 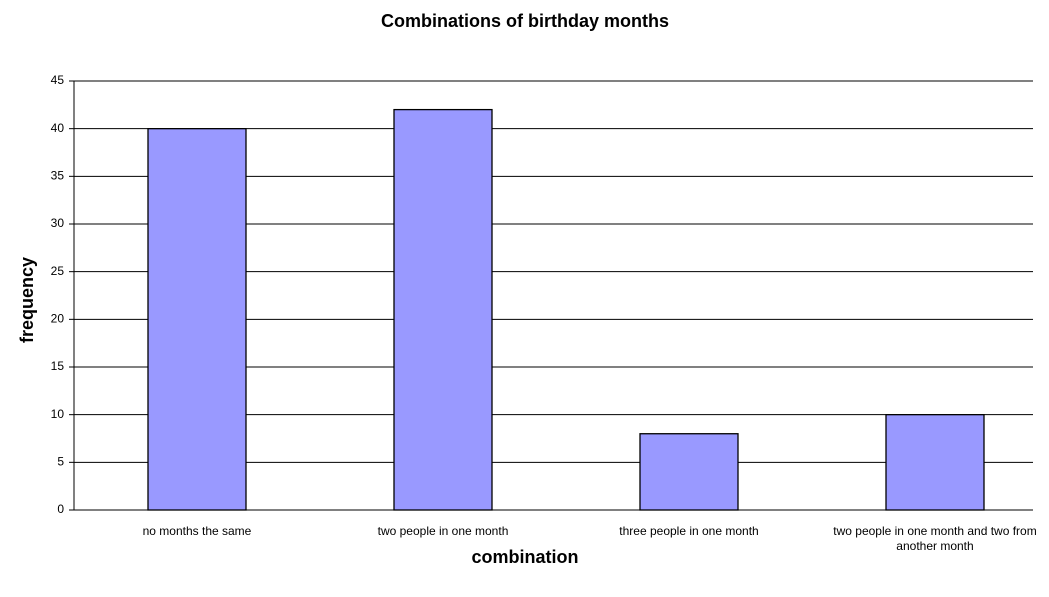 I want to click on x-tick-label: no months the same, so click(x=197, y=531).